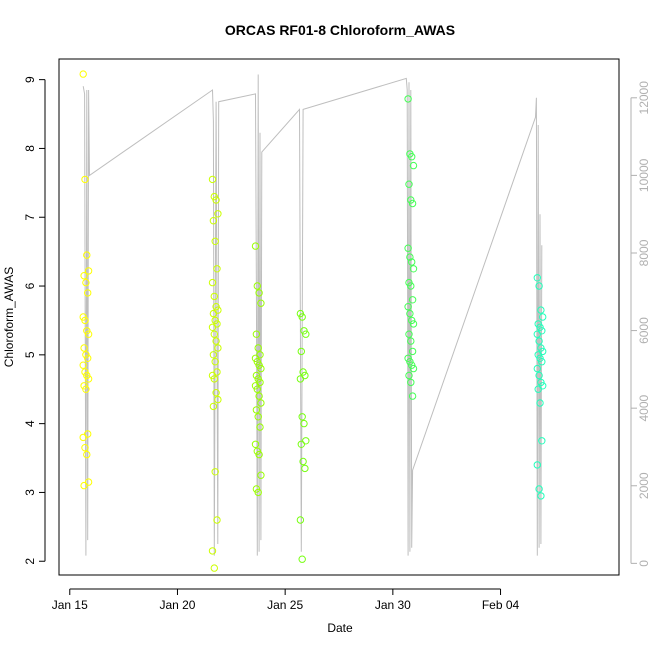 The height and width of the screenshot is (650, 650). I want to click on x-tick-label: Feb 04, so click(501, 605).